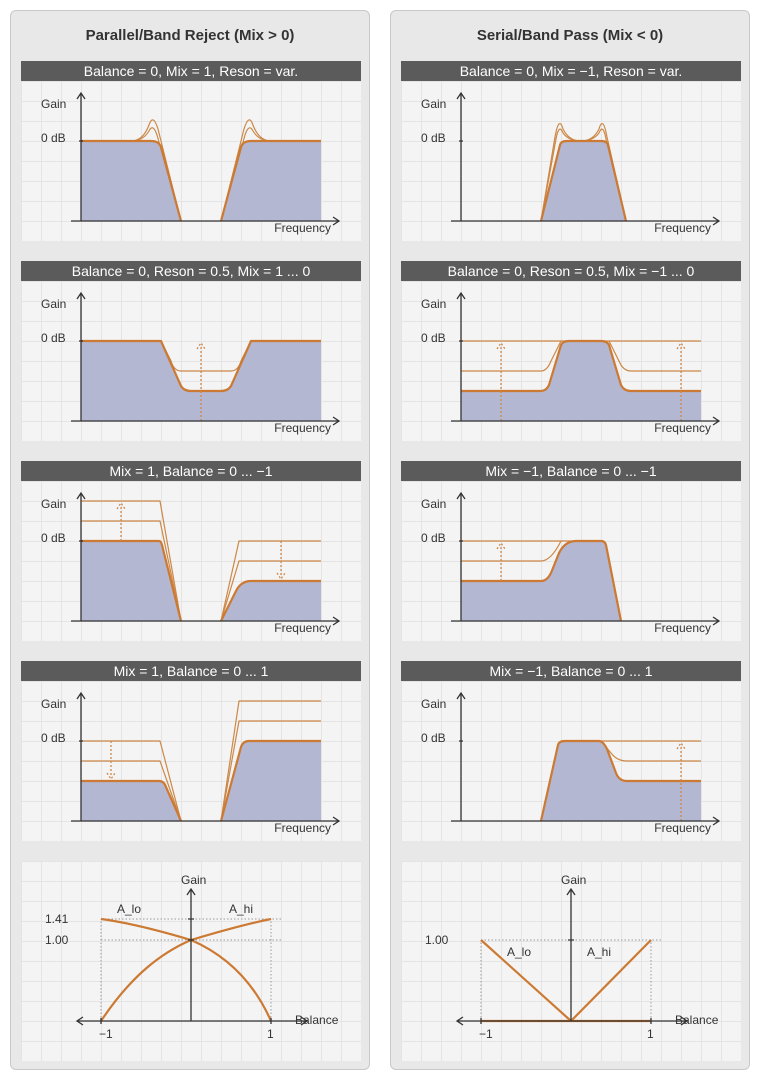 The height and width of the screenshot is (1080, 760). What do you see at coordinates (191, 271) in the screenshot?
I see `panel-header: Balance = 0, Reson = 0.5, Mix = 1 ... 0` at bounding box center [191, 271].